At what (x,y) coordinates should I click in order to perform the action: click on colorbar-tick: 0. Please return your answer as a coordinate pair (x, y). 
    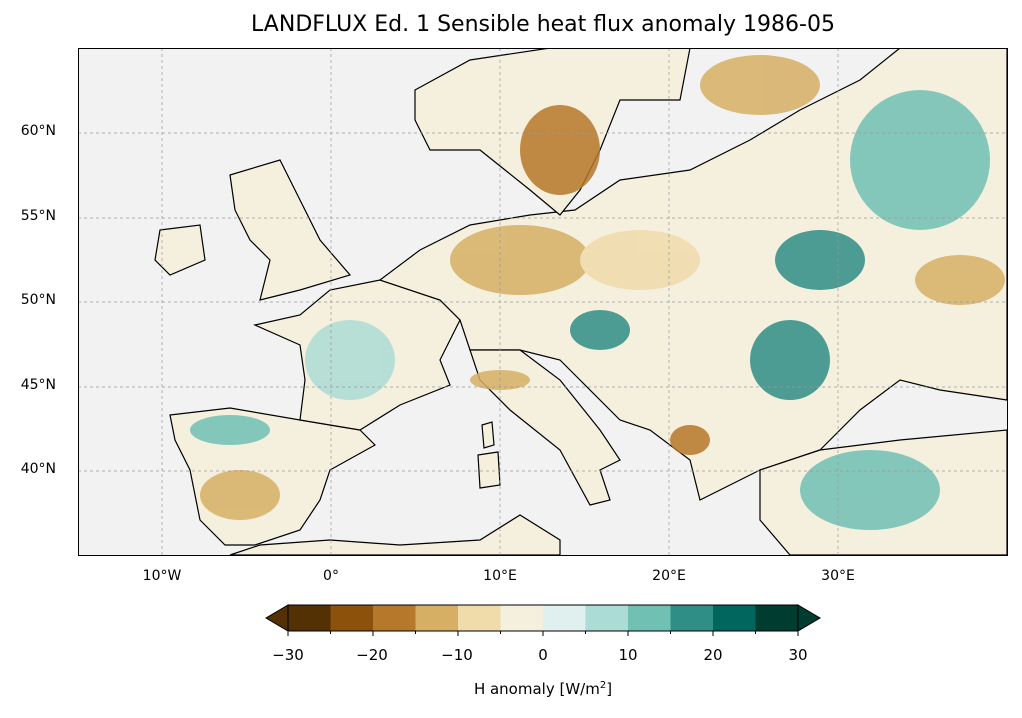
    Looking at the image, I should click on (543, 655).